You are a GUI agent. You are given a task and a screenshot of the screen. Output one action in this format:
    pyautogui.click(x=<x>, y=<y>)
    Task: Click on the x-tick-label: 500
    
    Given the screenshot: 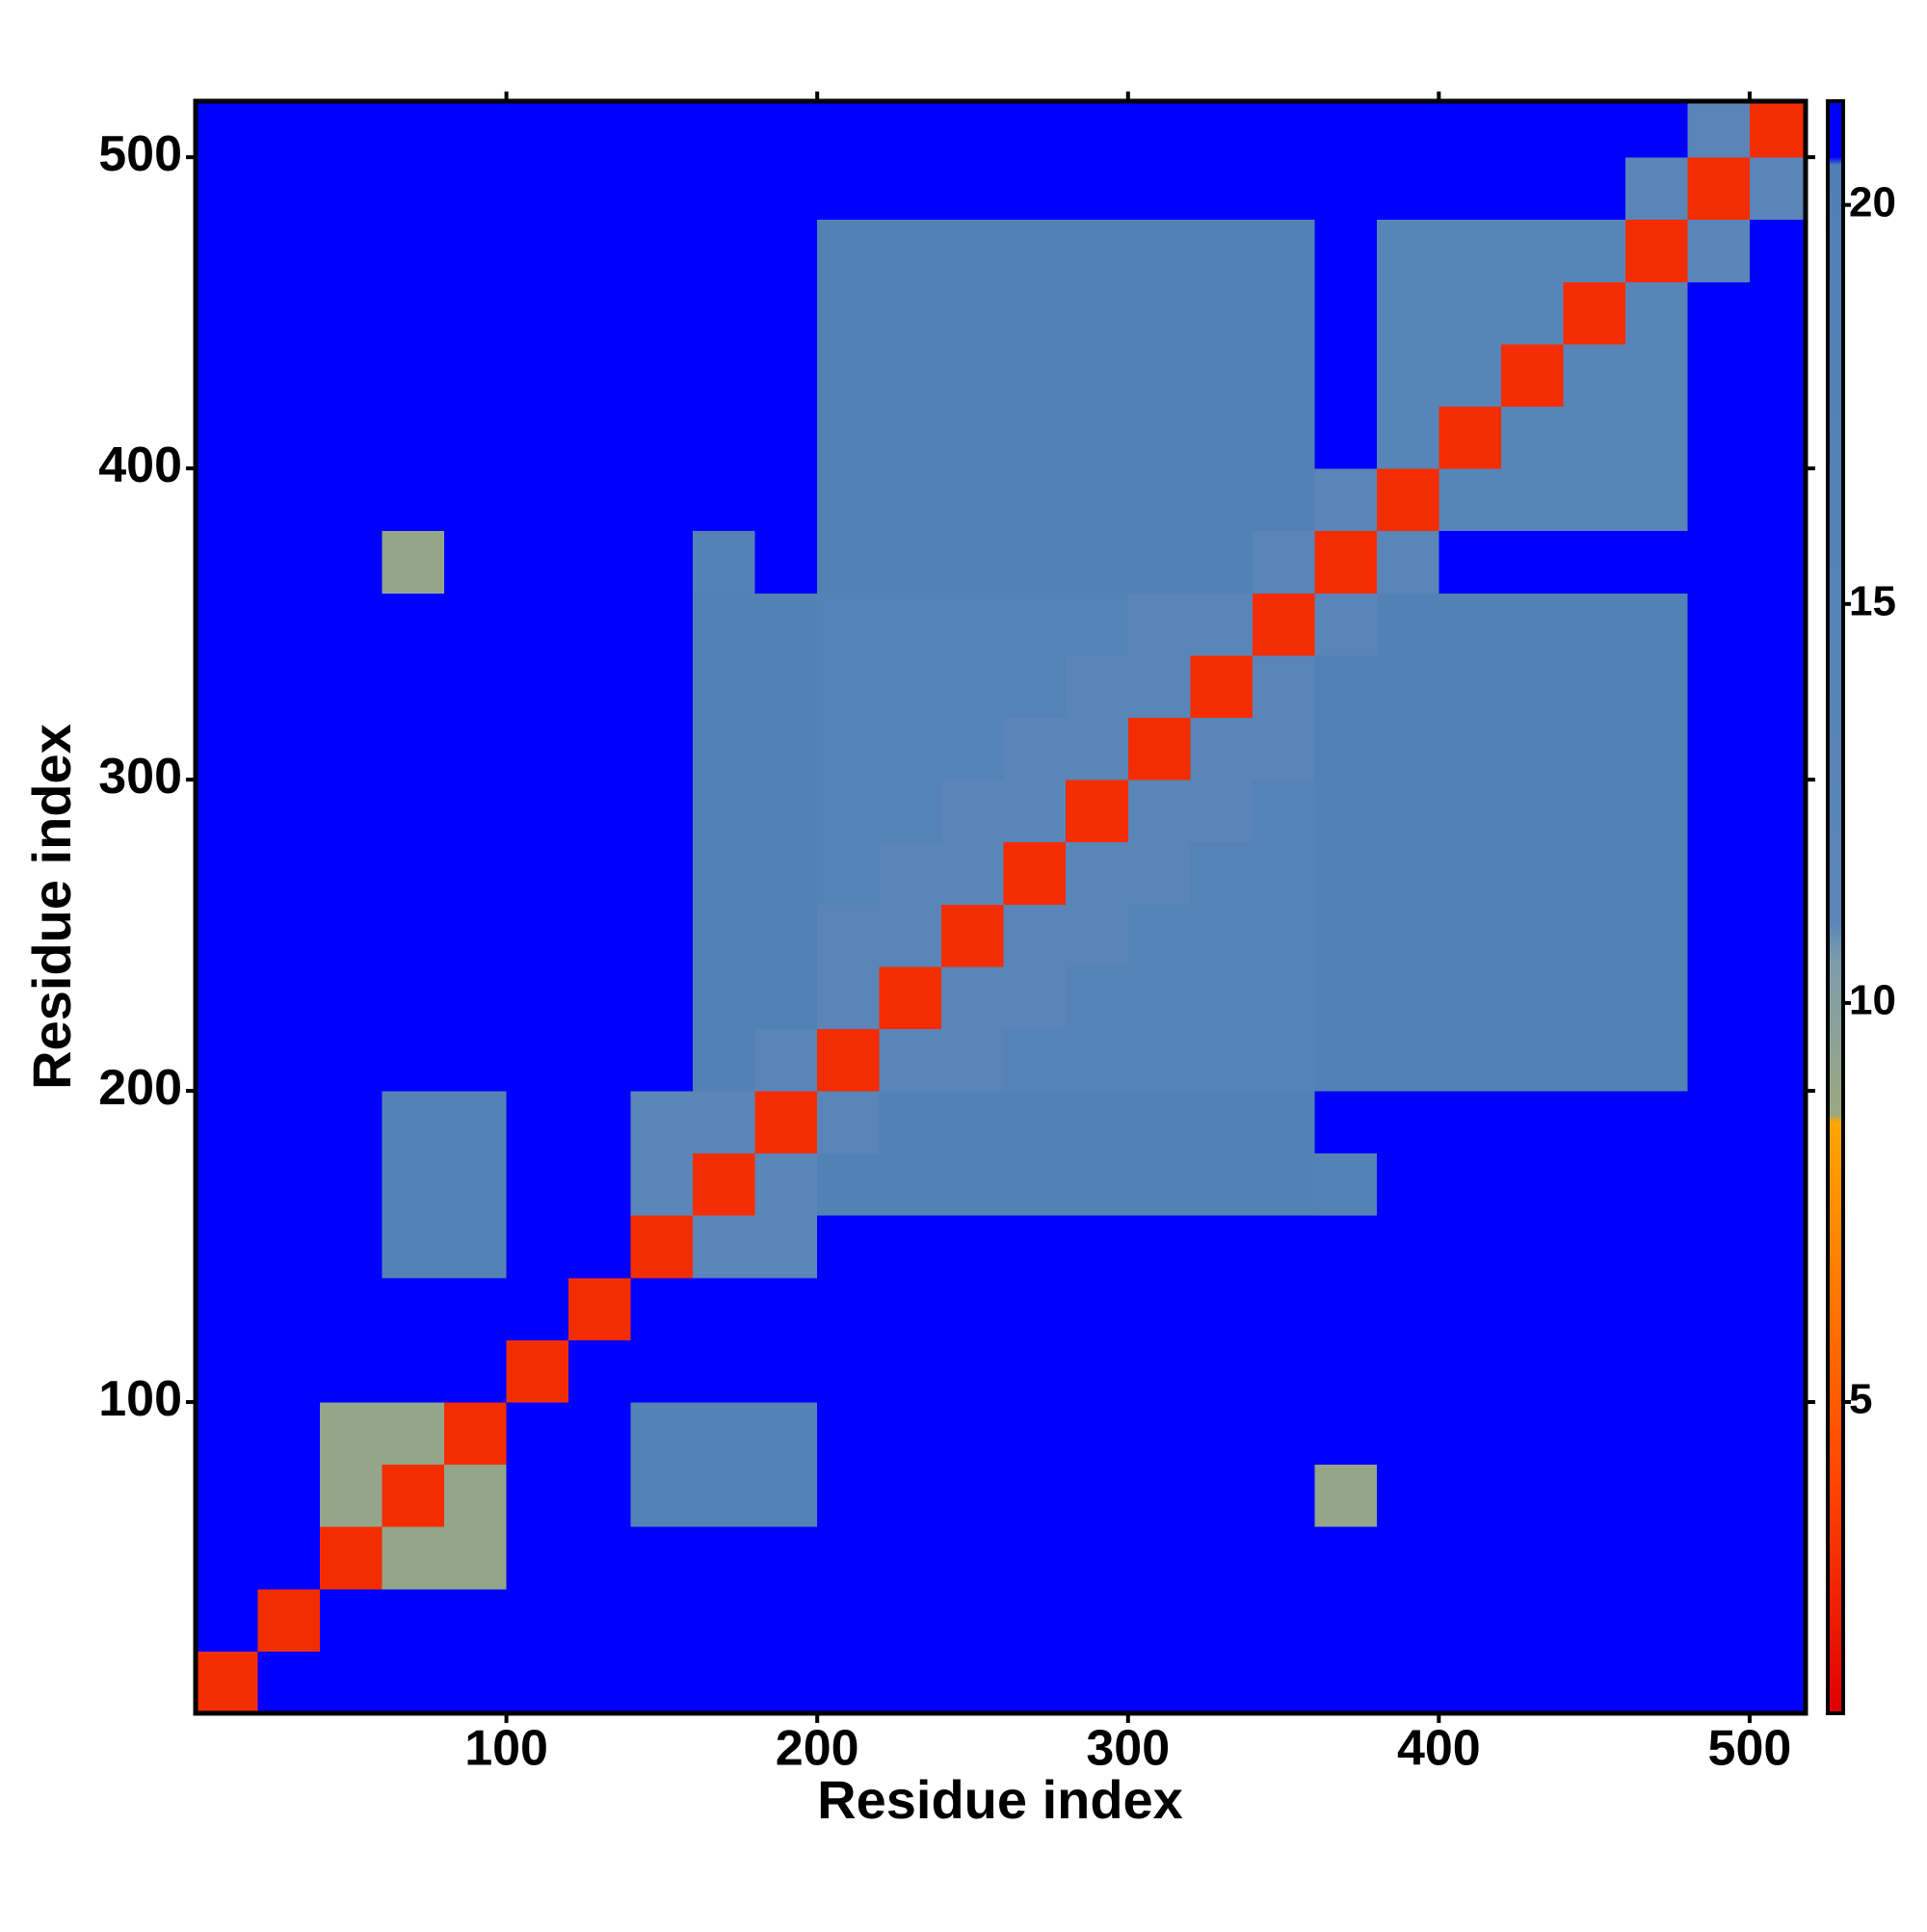 What is the action you would take?
    pyautogui.click(x=1750, y=1749)
    